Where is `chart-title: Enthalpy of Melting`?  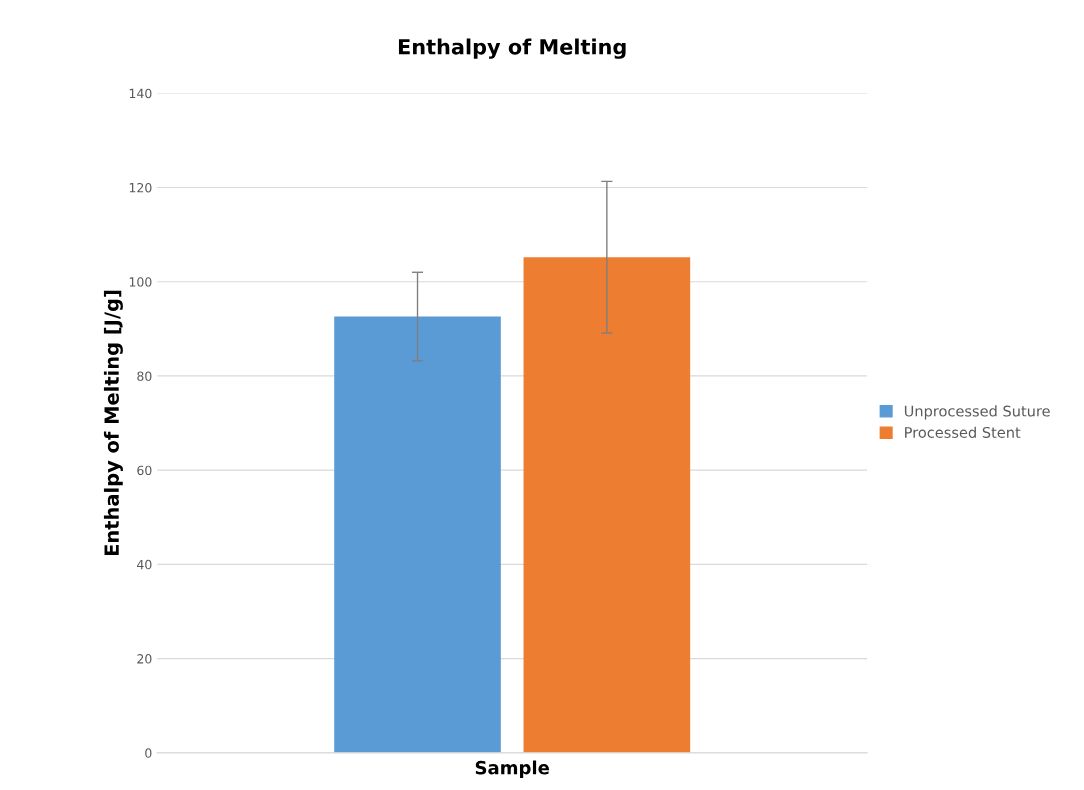 chart-title: Enthalpy of Melting is located at coordinates (512, 48).